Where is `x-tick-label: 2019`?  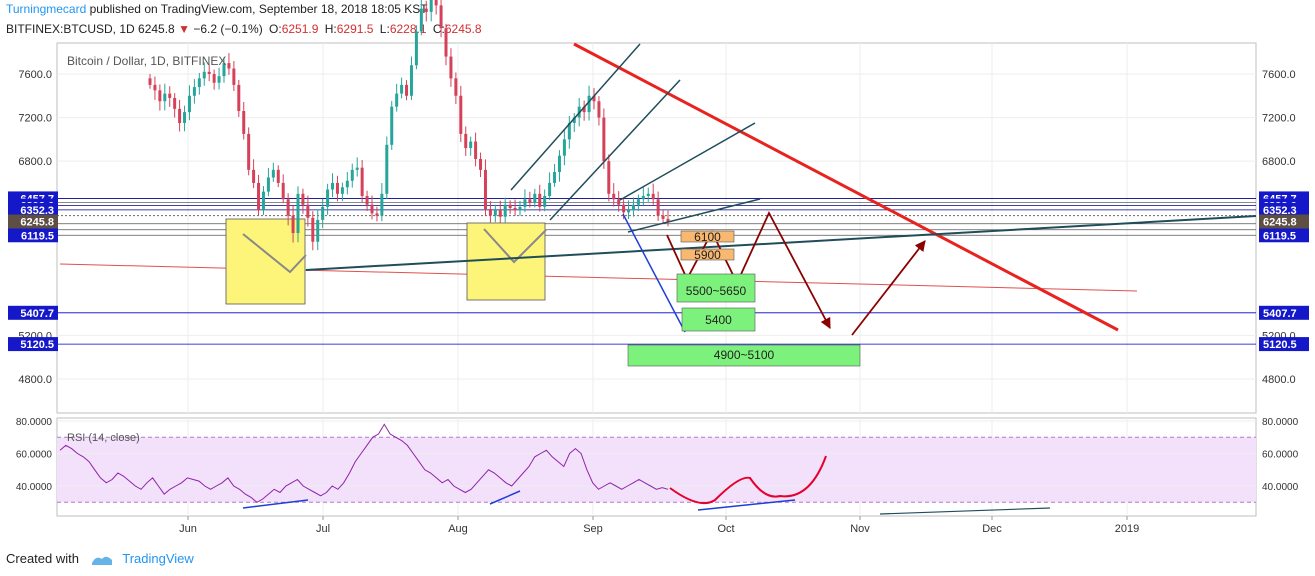
x-tick-label: 2019 is located at coordinates (1127, 529).